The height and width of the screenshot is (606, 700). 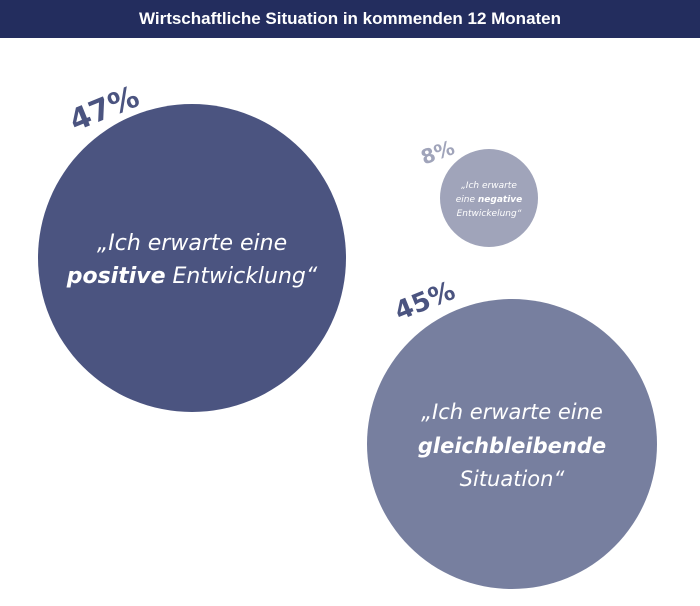 I want to click on bubble-negative-circle, so click(x=489, y=198).